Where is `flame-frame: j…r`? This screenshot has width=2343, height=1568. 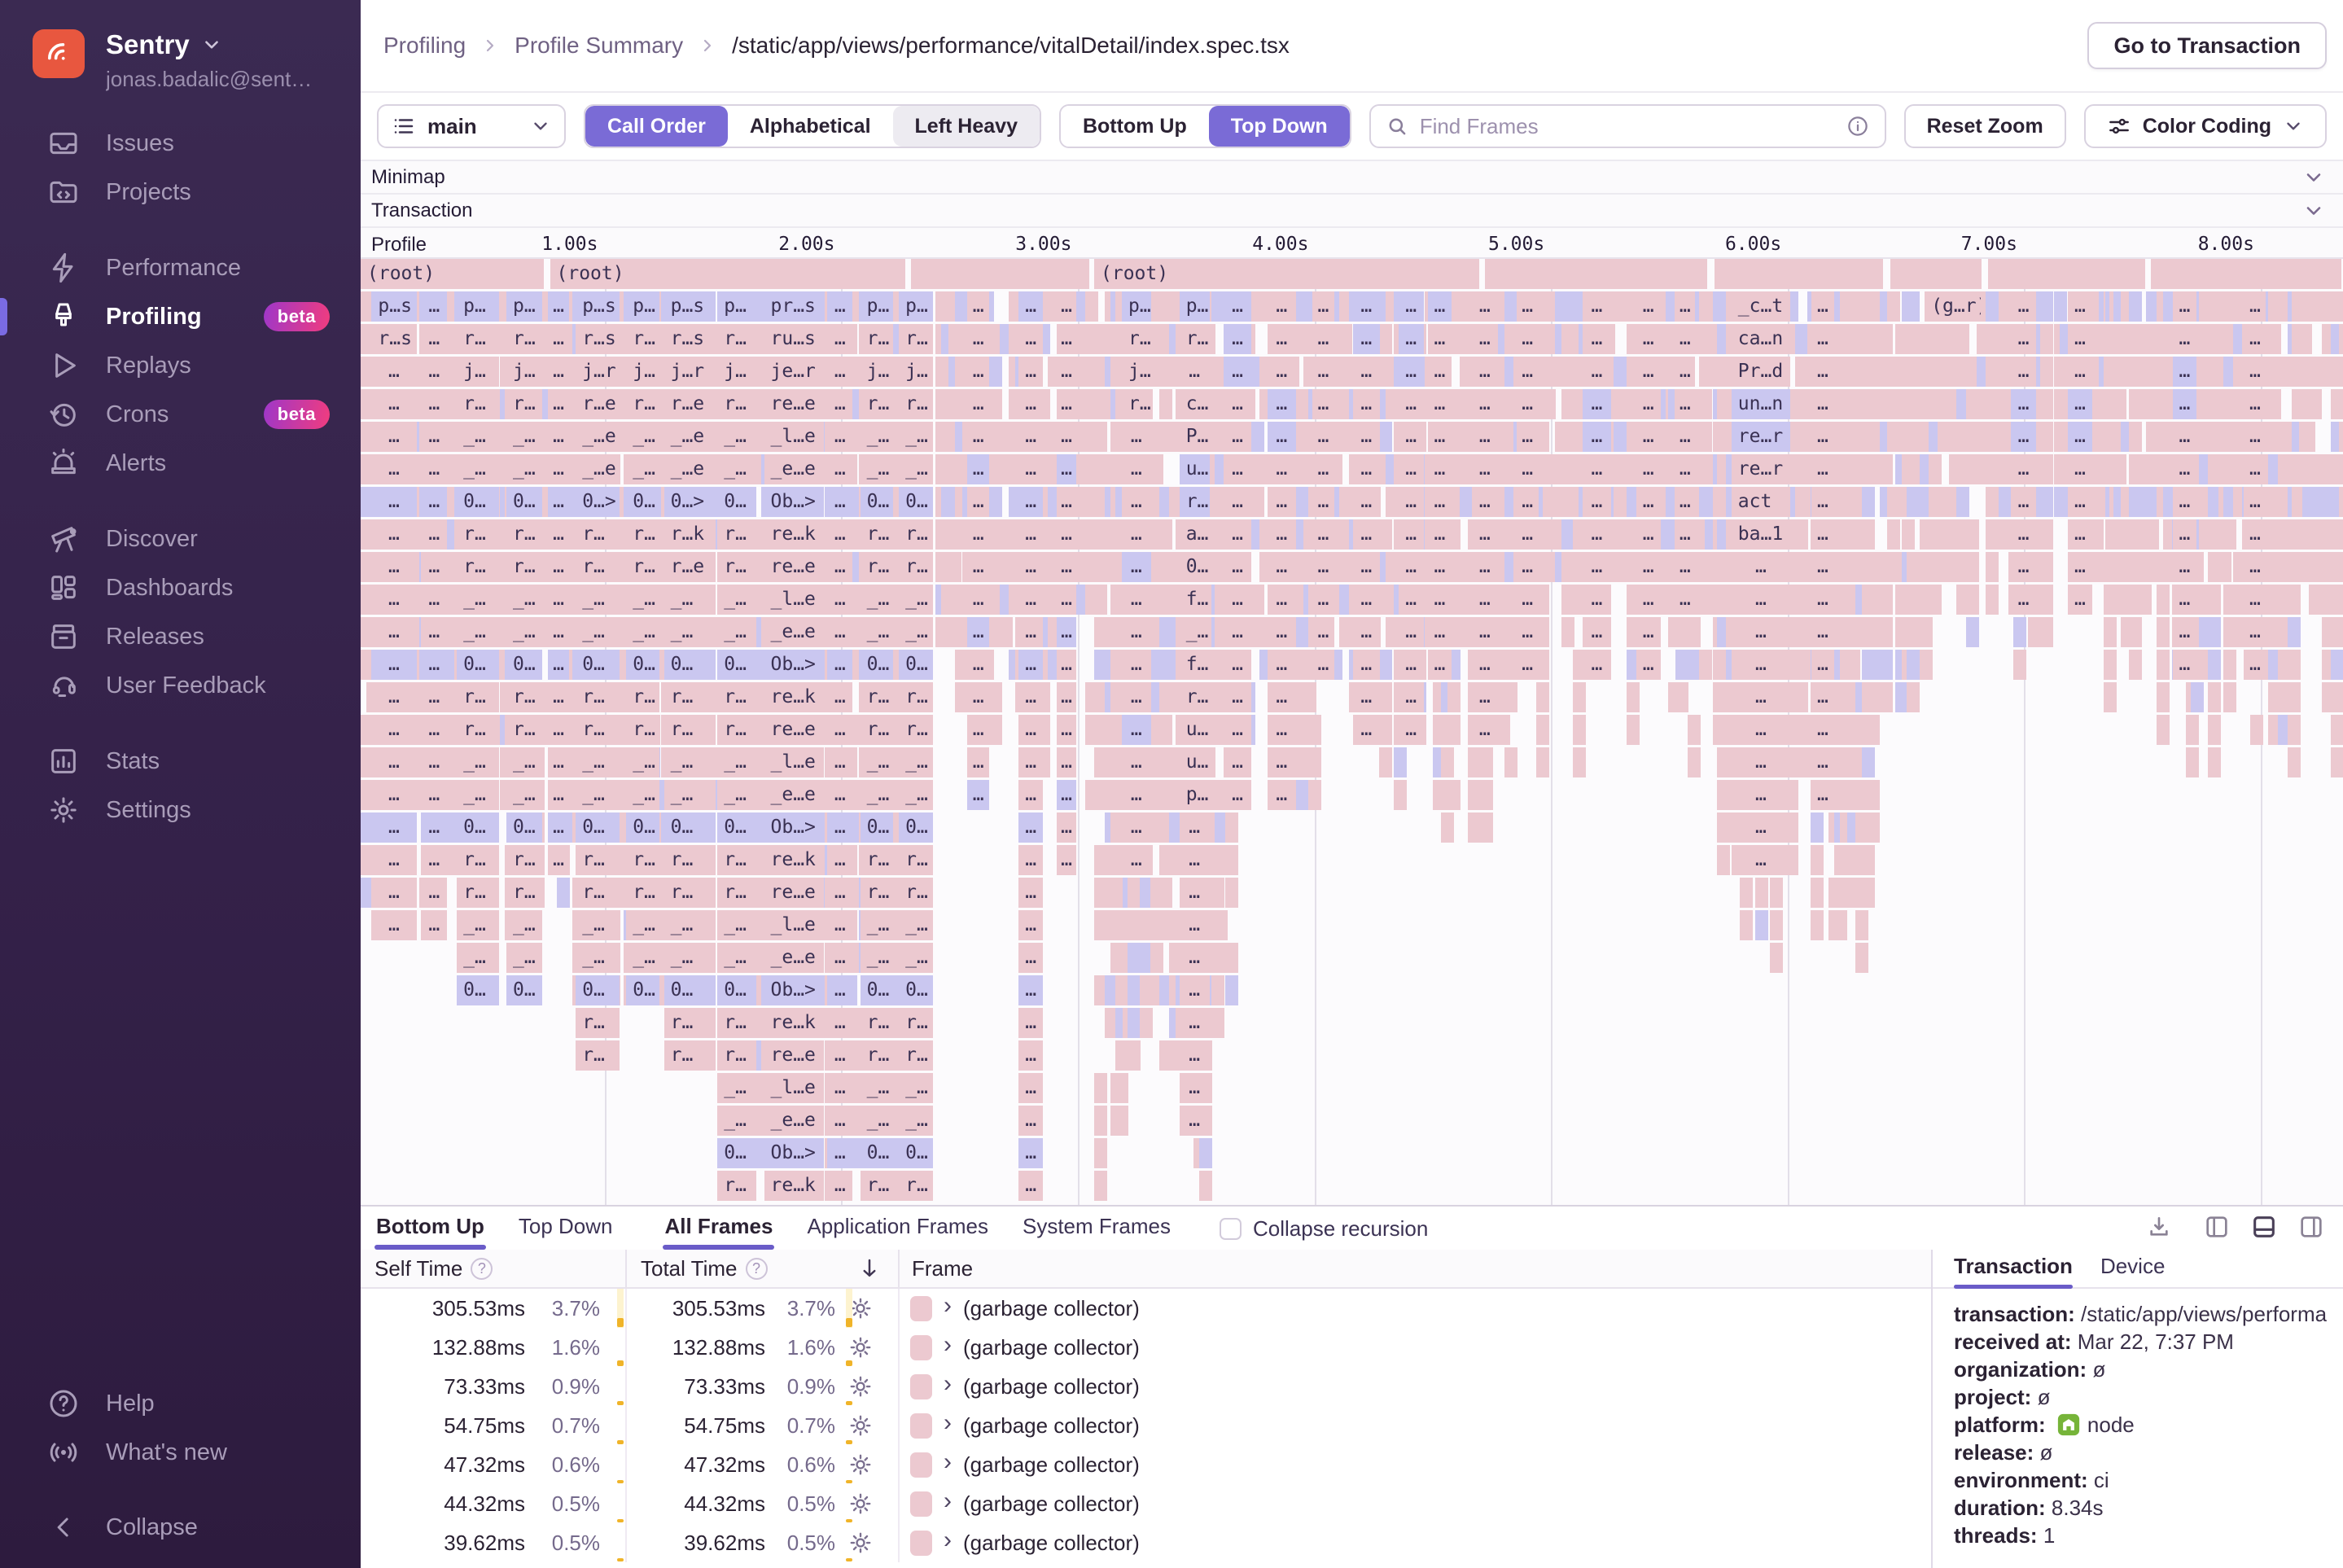 flame-frame: j…r is located at coordinates (598, 372).